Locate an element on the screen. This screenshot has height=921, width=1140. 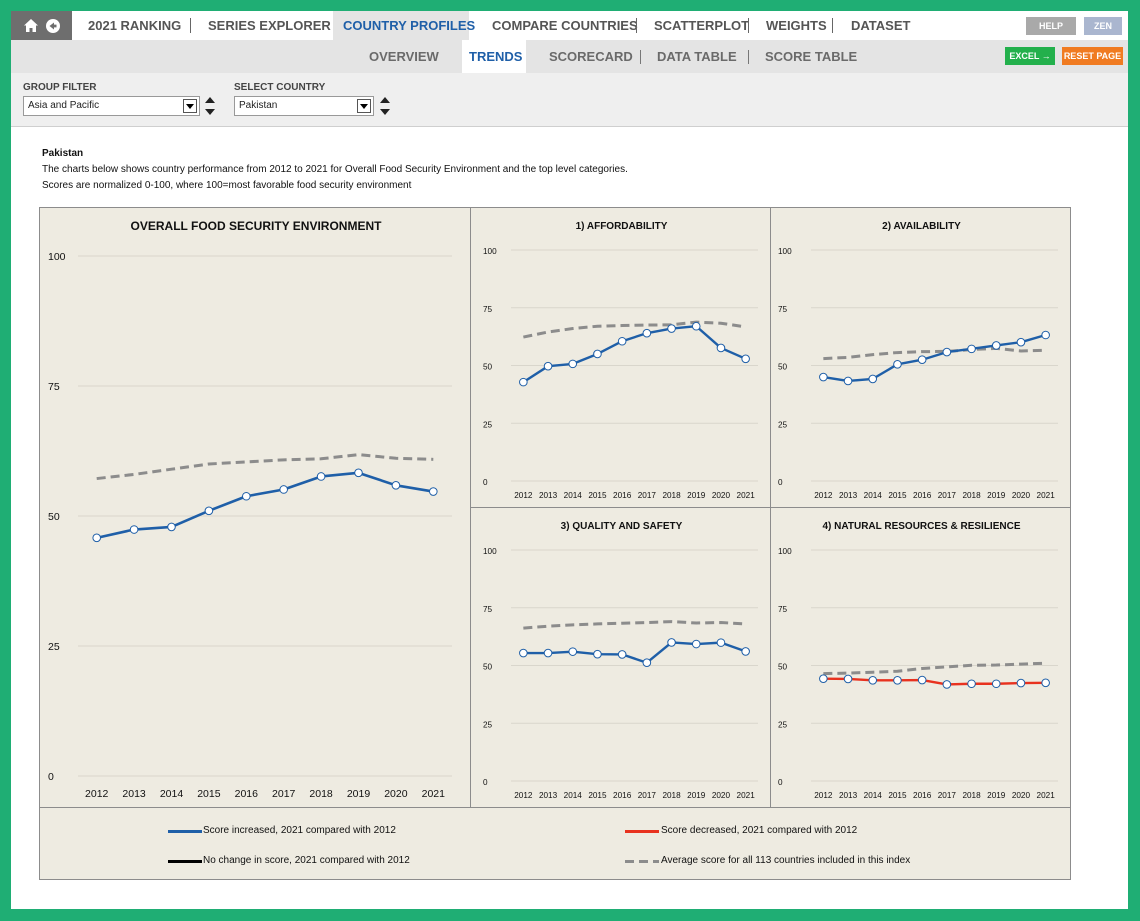
nav-2021-ranking: 2021 RANKING is located at coordinates (135, 25).